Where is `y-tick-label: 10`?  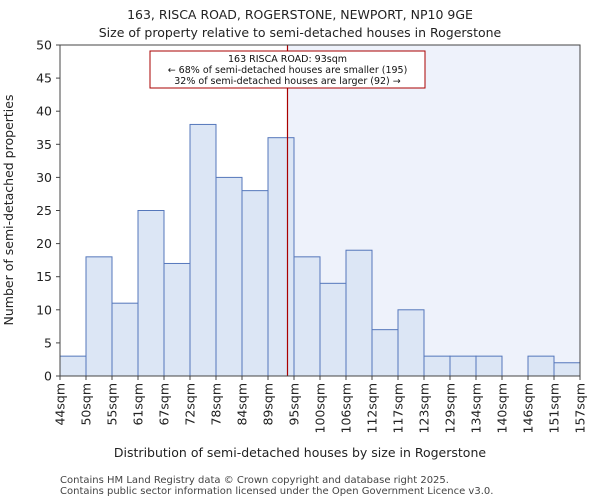 y-tick-label: 10 is located at coordinates (44, 309).